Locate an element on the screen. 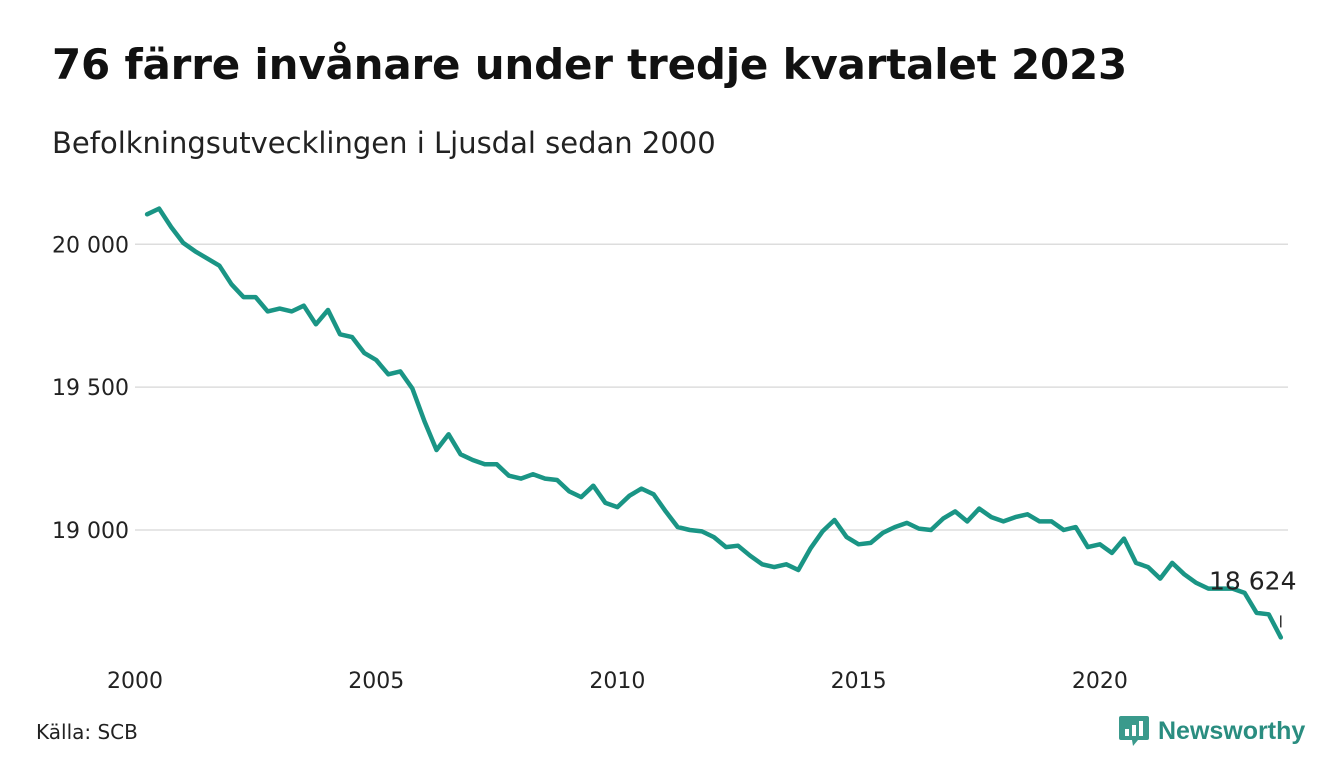 The image size is (1340, 780). newsworthy-icon is located at coordinates (1134, 731).